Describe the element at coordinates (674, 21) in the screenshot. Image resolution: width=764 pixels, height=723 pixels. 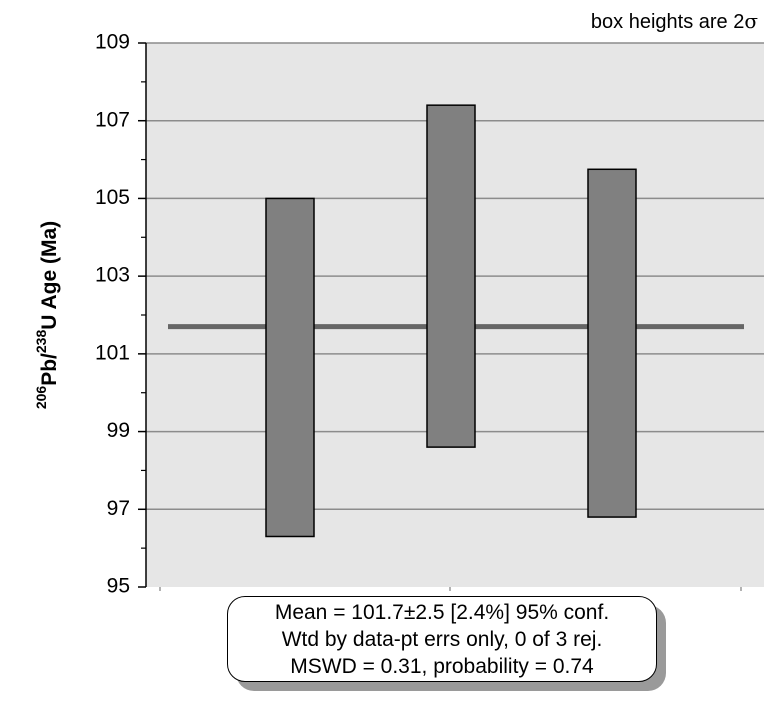
I see `box-height-note: box heights are 2σ` at that location.